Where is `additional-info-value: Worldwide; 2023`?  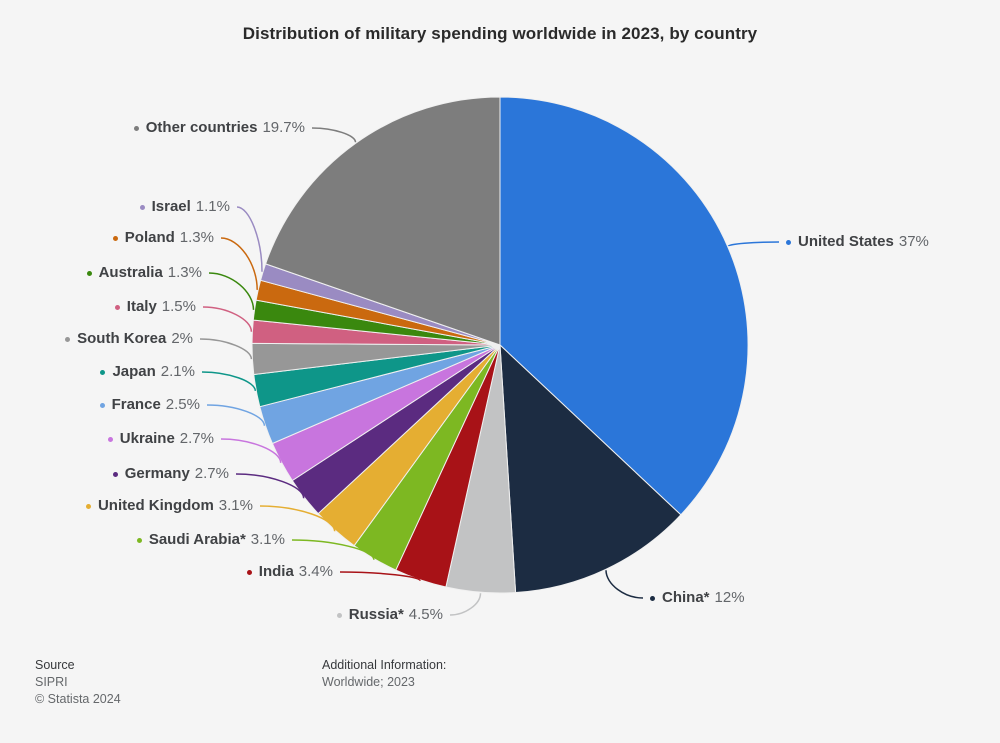 additional-info-value: Worldwide; 2023 is located at coordinates (368, 682).